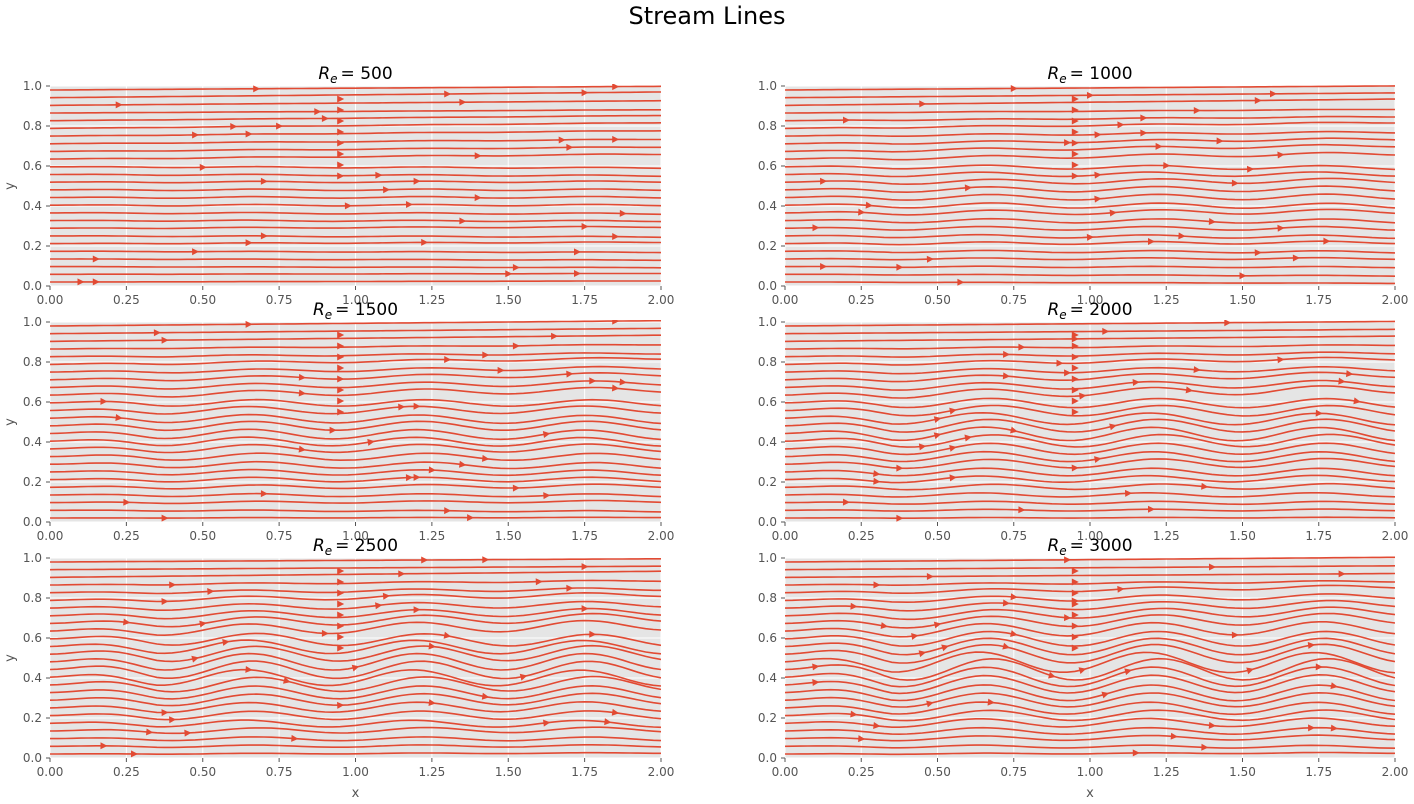  I want to click on x-tick-label: 2.00, so click(1395, 536).